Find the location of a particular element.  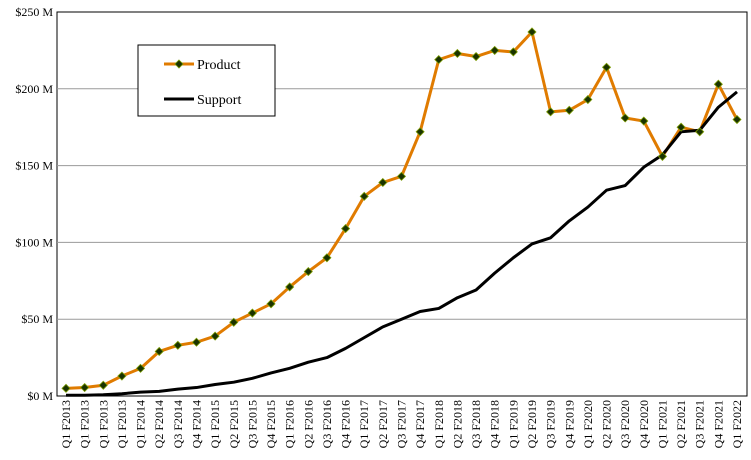

legend: Product Support is located at coordinates (206, 80).